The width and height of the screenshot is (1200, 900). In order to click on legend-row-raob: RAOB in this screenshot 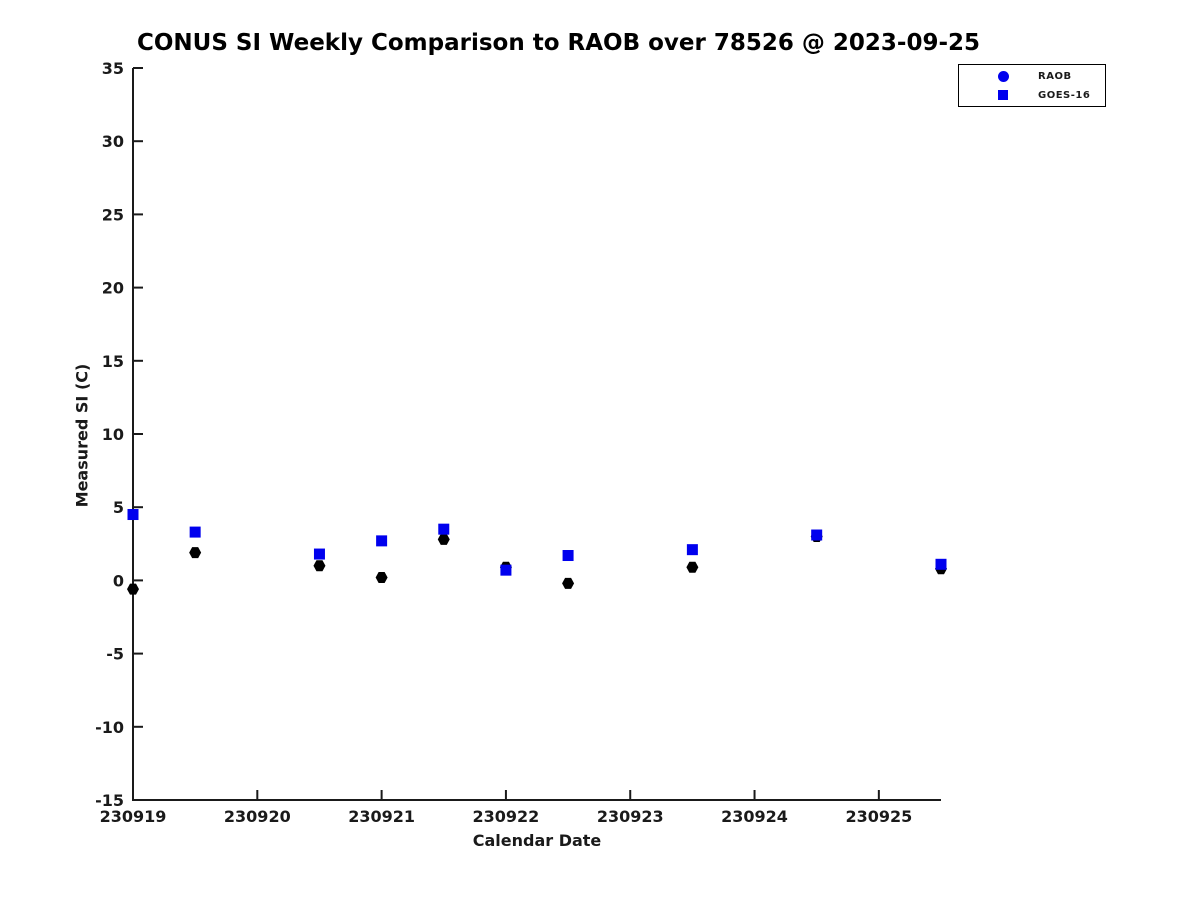, I will do `click(1032, 76)`.